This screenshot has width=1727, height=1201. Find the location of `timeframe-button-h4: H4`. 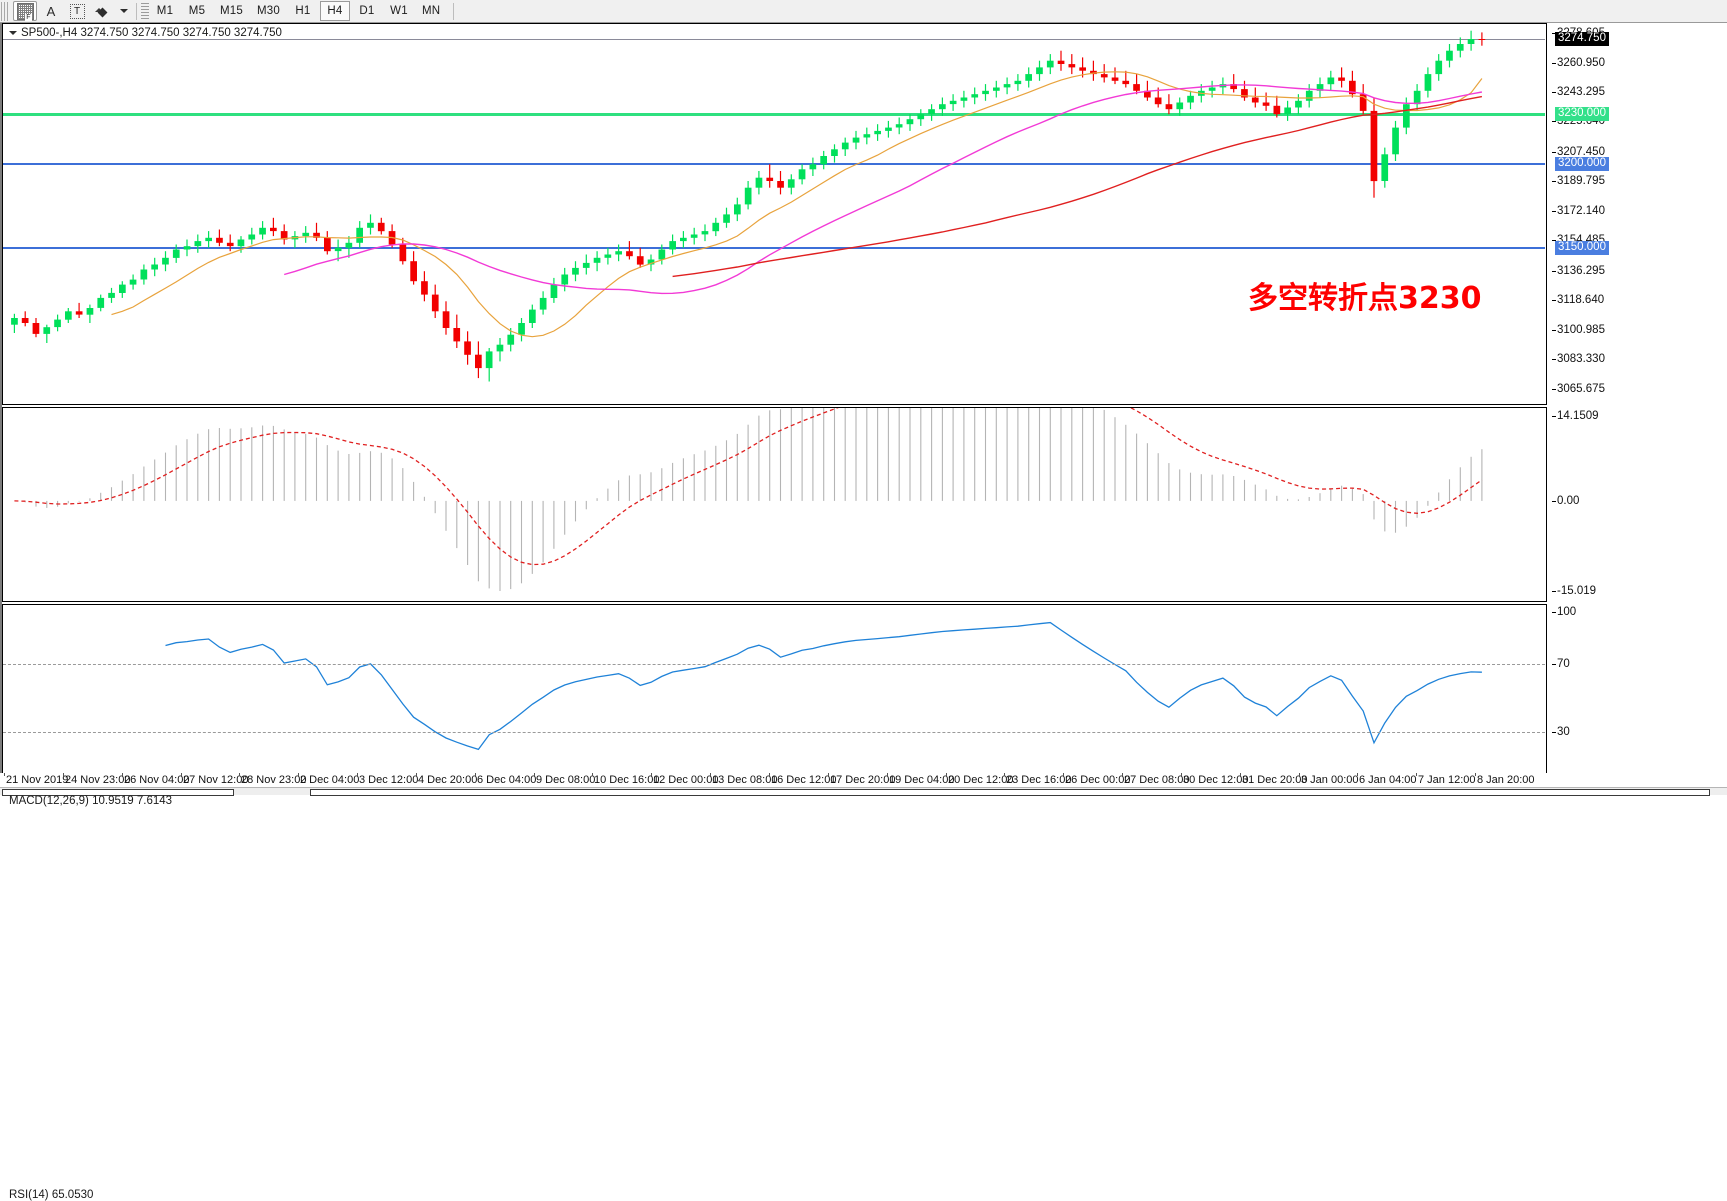

timeframe-button-h4: H4 is located at coordinates (334, 11).